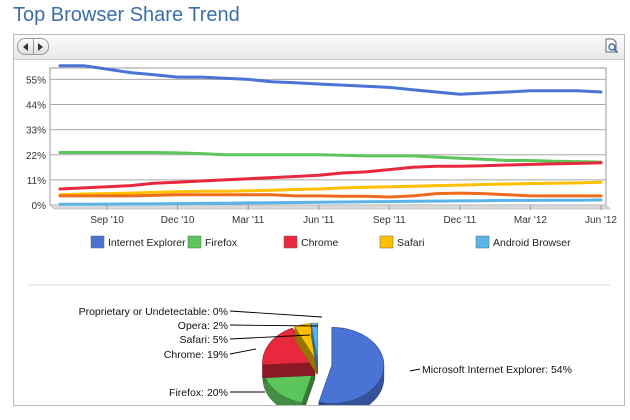 The image size is (630, 420). What do you see at coordinates (107, 220) in the screenshot?
I see `x-tick-label: Sep '10` at bounding box center [107, 220].